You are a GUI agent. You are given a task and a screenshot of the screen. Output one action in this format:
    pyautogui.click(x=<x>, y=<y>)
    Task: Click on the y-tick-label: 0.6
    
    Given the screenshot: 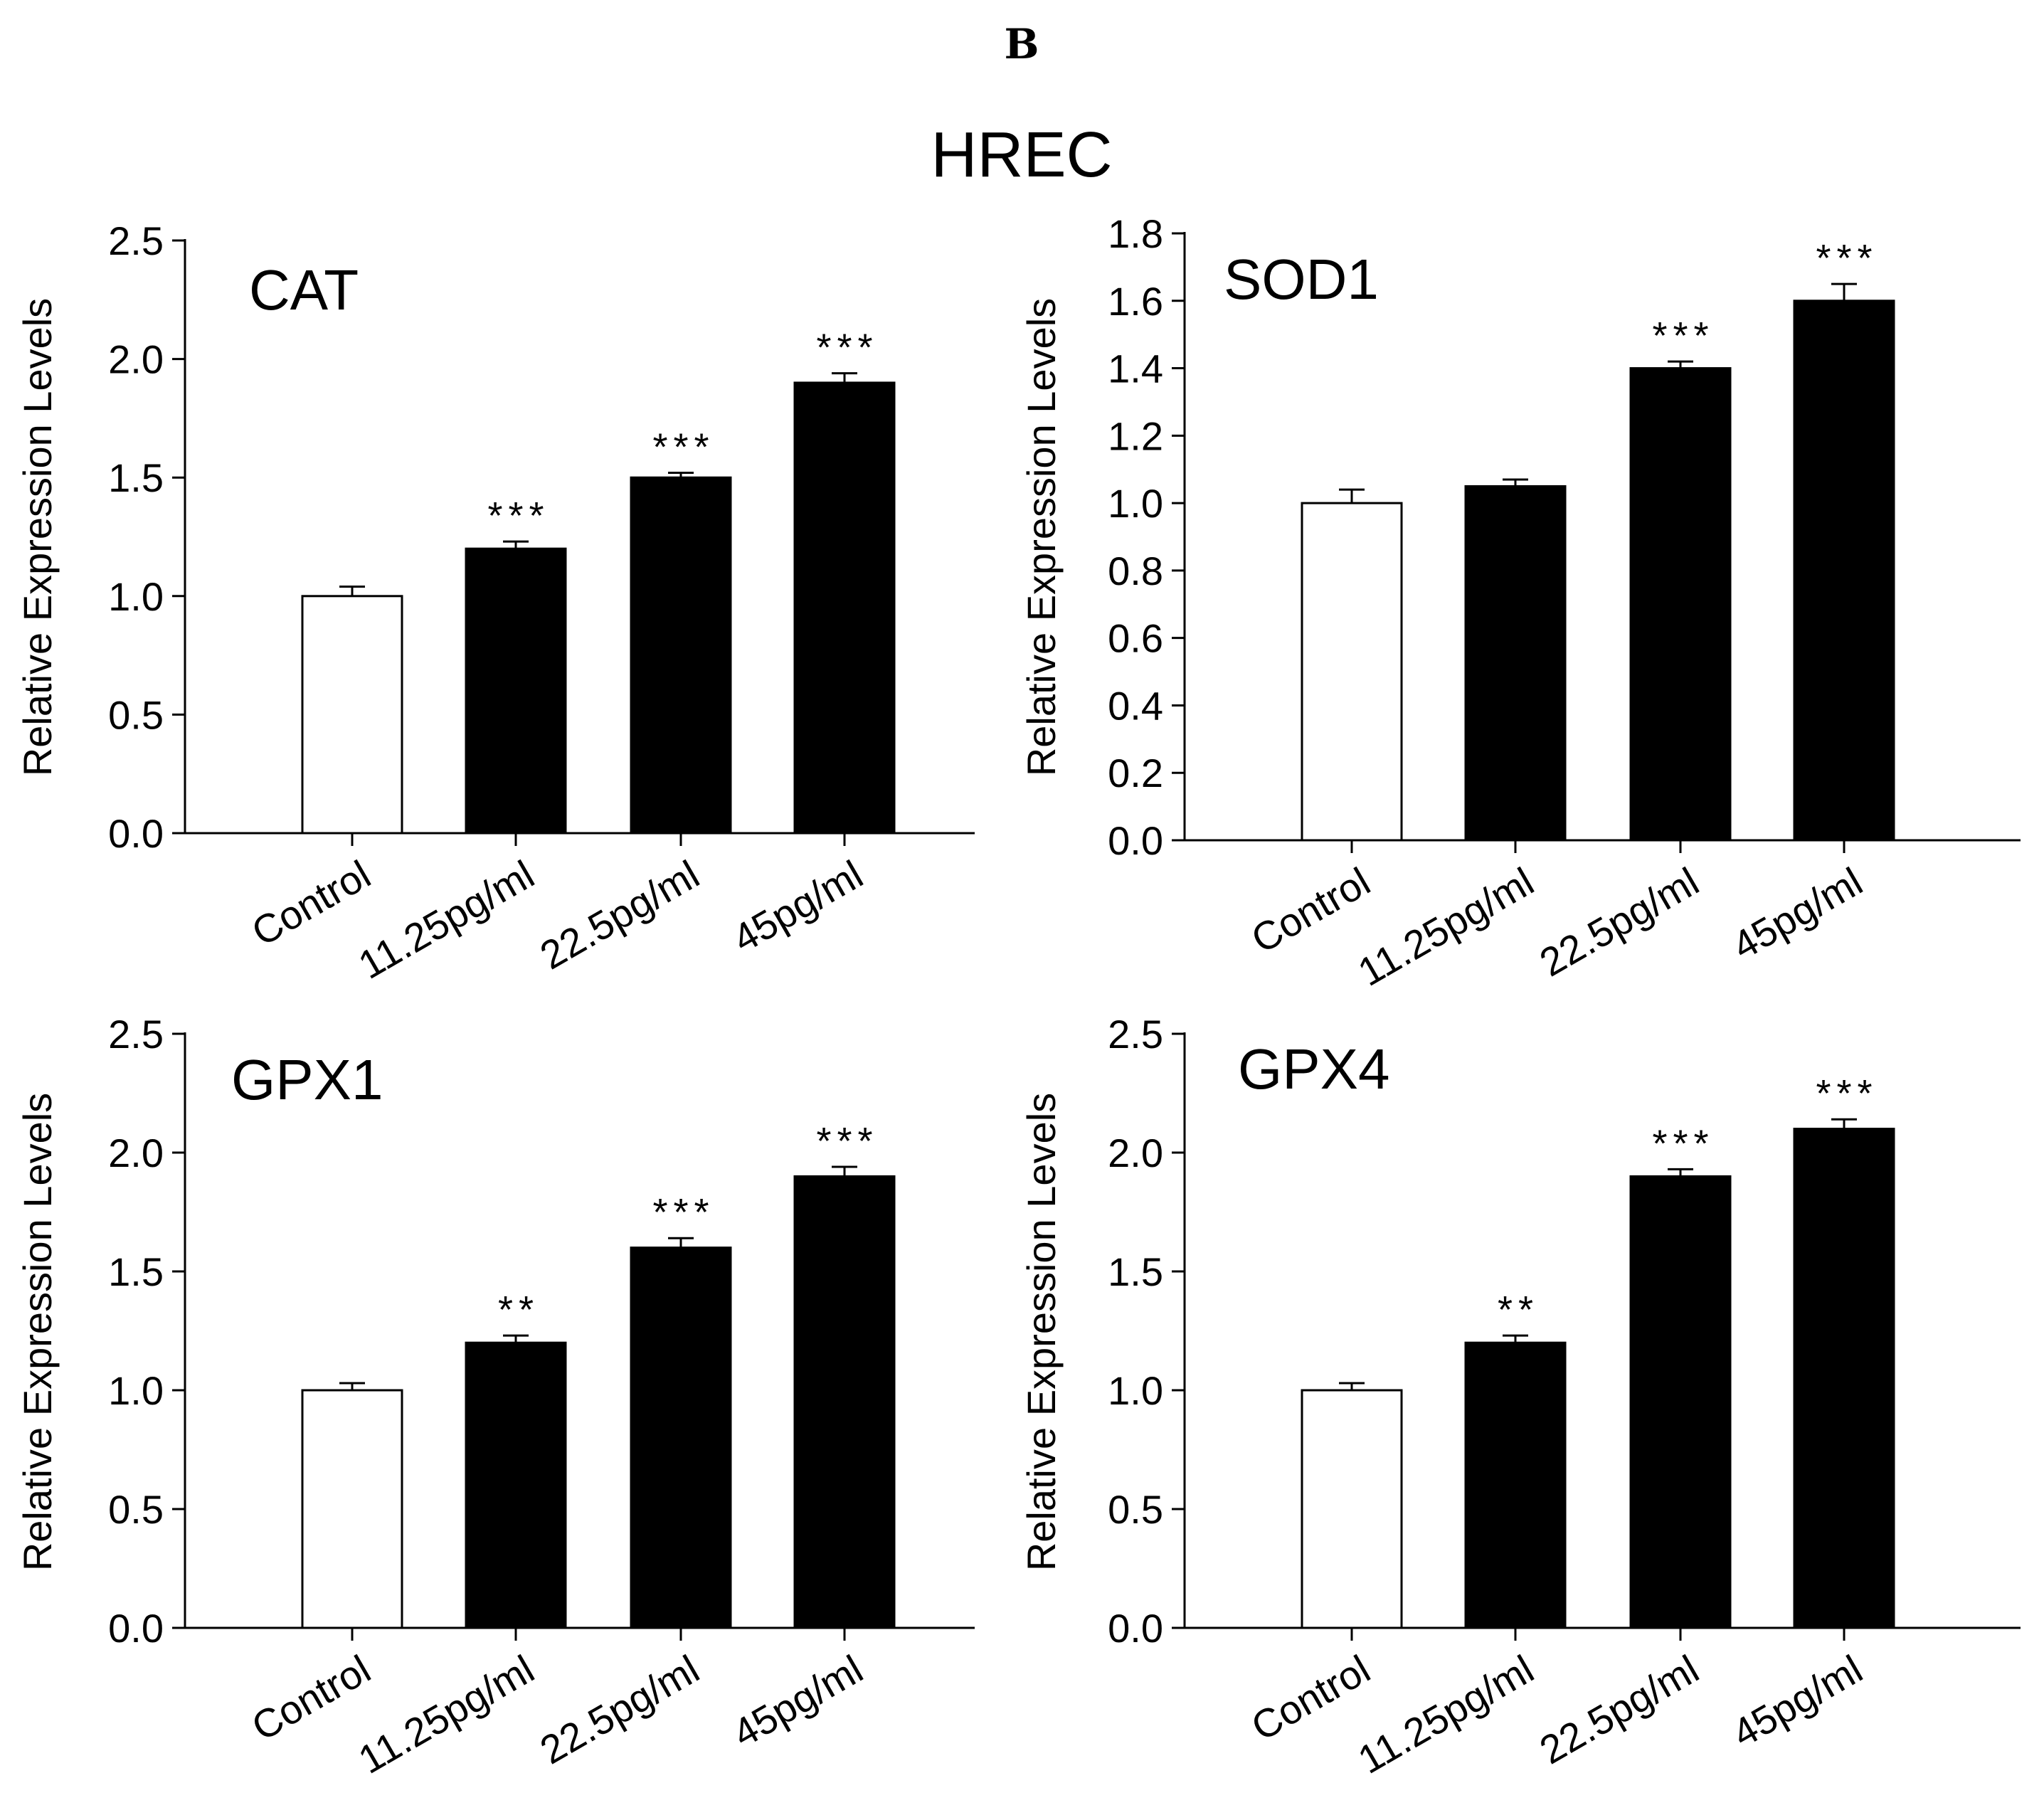 What is the action you would take?
    pyautogui.click(x=1135, y=638)
    